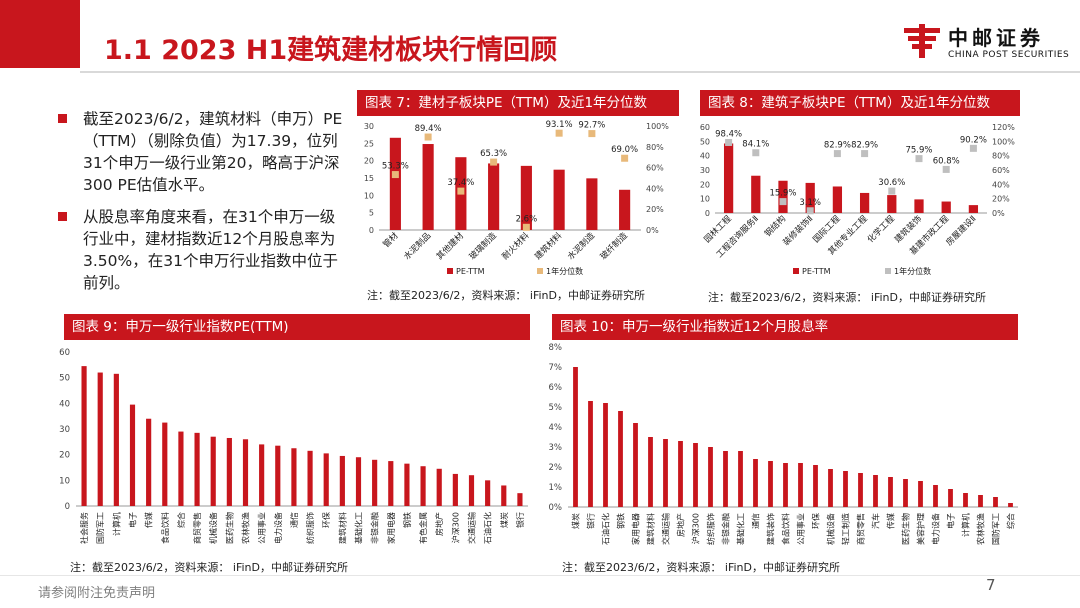 The width and height of the screenshot is (1080, 608). Describe the element at coordinates (786, 529) in the screenshot. I see `x-tick-label: 食品饮料` at that location.